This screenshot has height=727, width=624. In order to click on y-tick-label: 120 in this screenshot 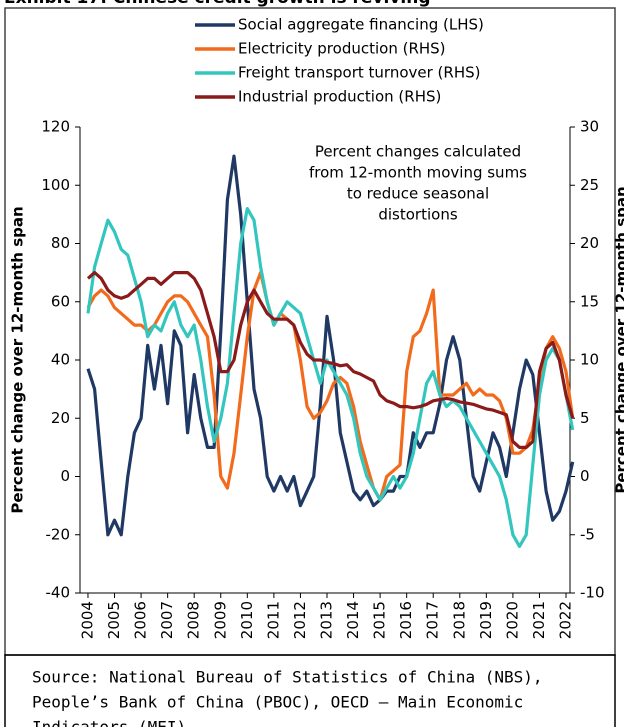, I will do `click(55, 127)`.